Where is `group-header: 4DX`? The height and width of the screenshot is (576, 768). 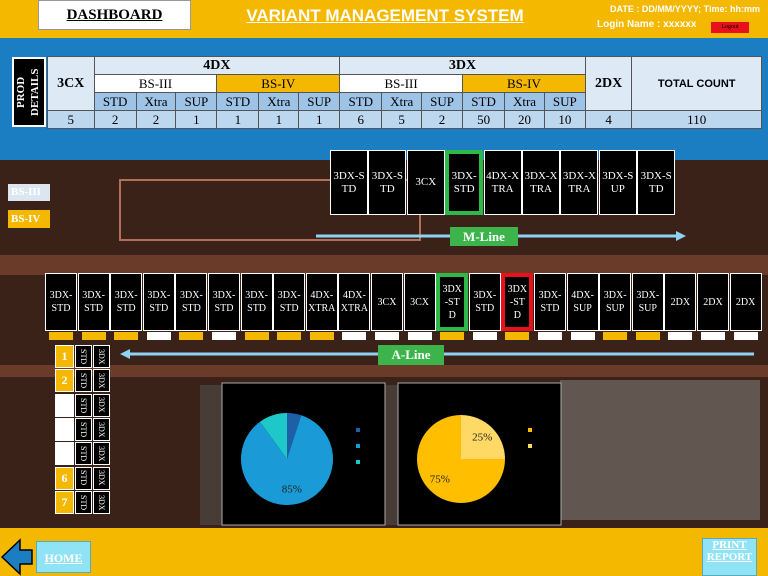 group-header: 4DX is located at coordinates (217, 65).